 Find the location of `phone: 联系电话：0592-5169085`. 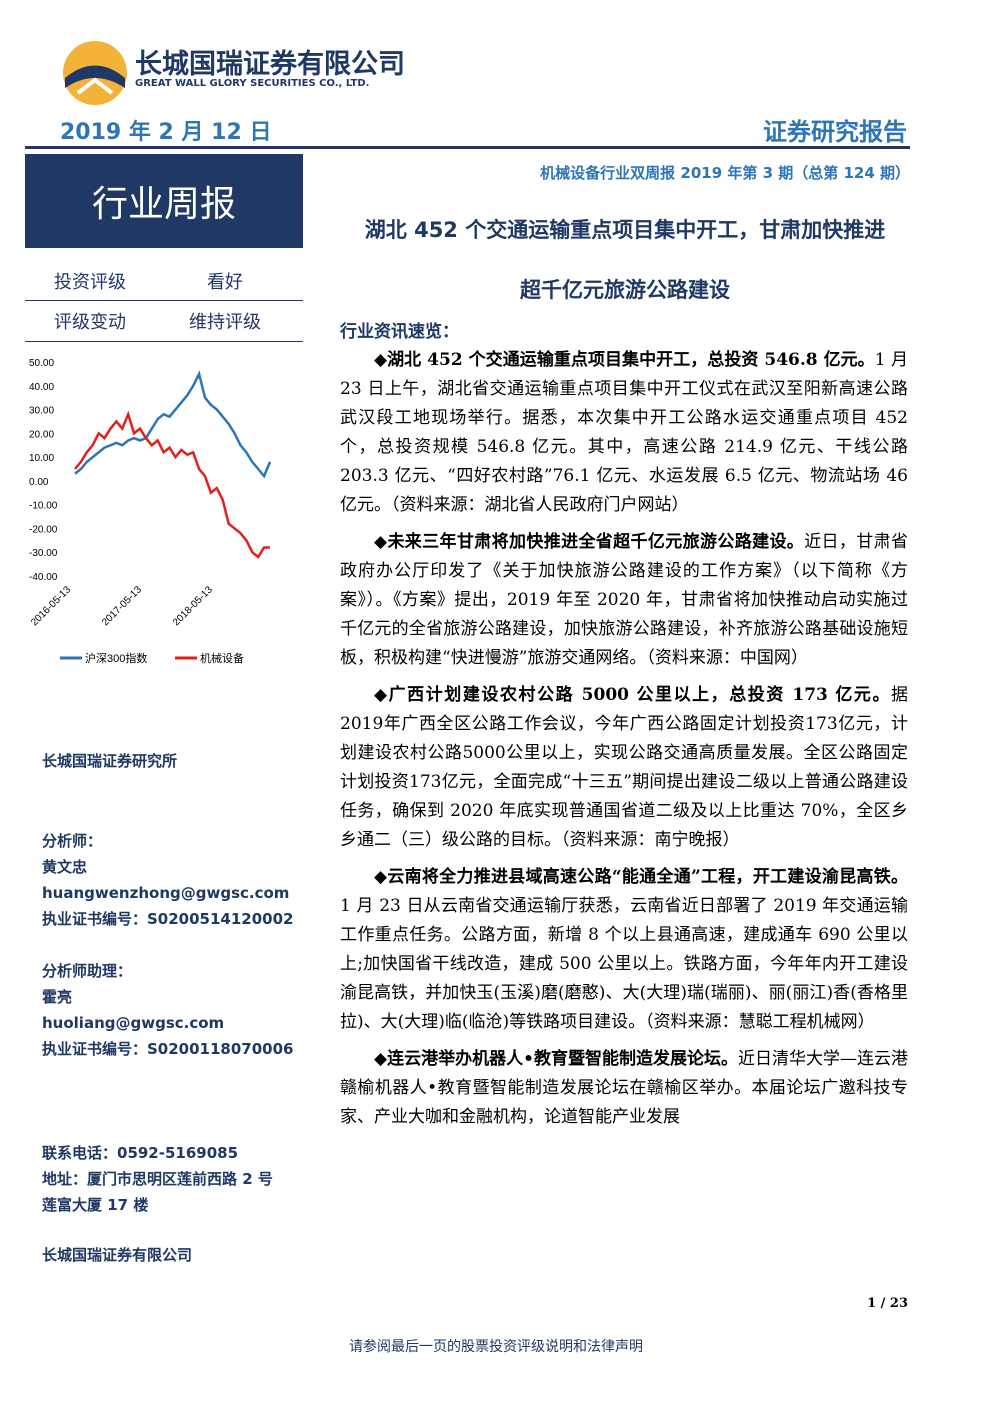

phone: 联系电话：0592-5169085 is located at coordinates (140, 1153).